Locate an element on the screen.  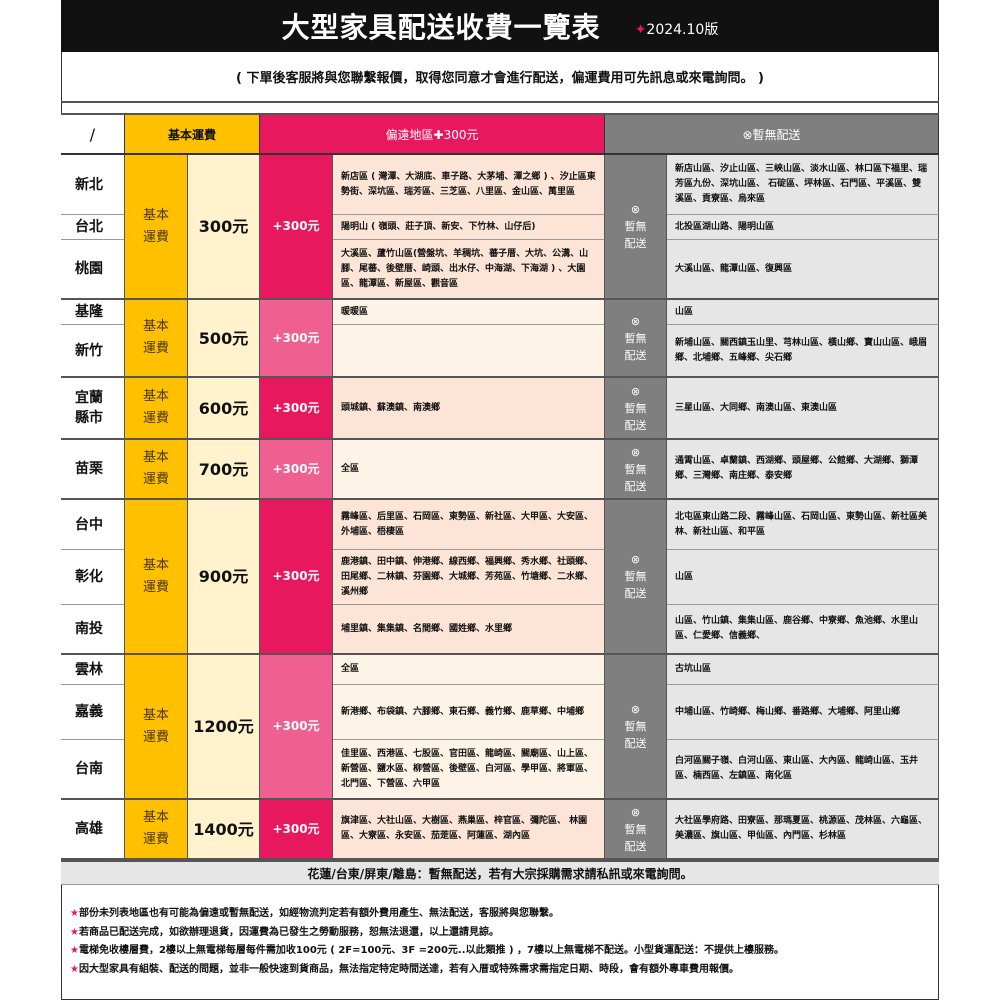
city-name: 嘉義 is located at coordinates (93, 712).